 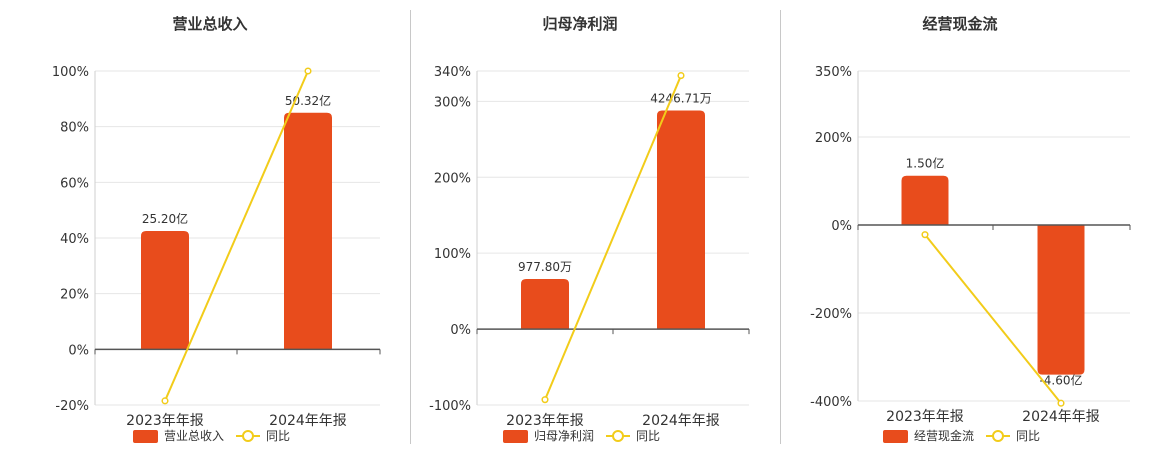 I want to click on y-tick-label: 340%, so click(x=452, y=72).